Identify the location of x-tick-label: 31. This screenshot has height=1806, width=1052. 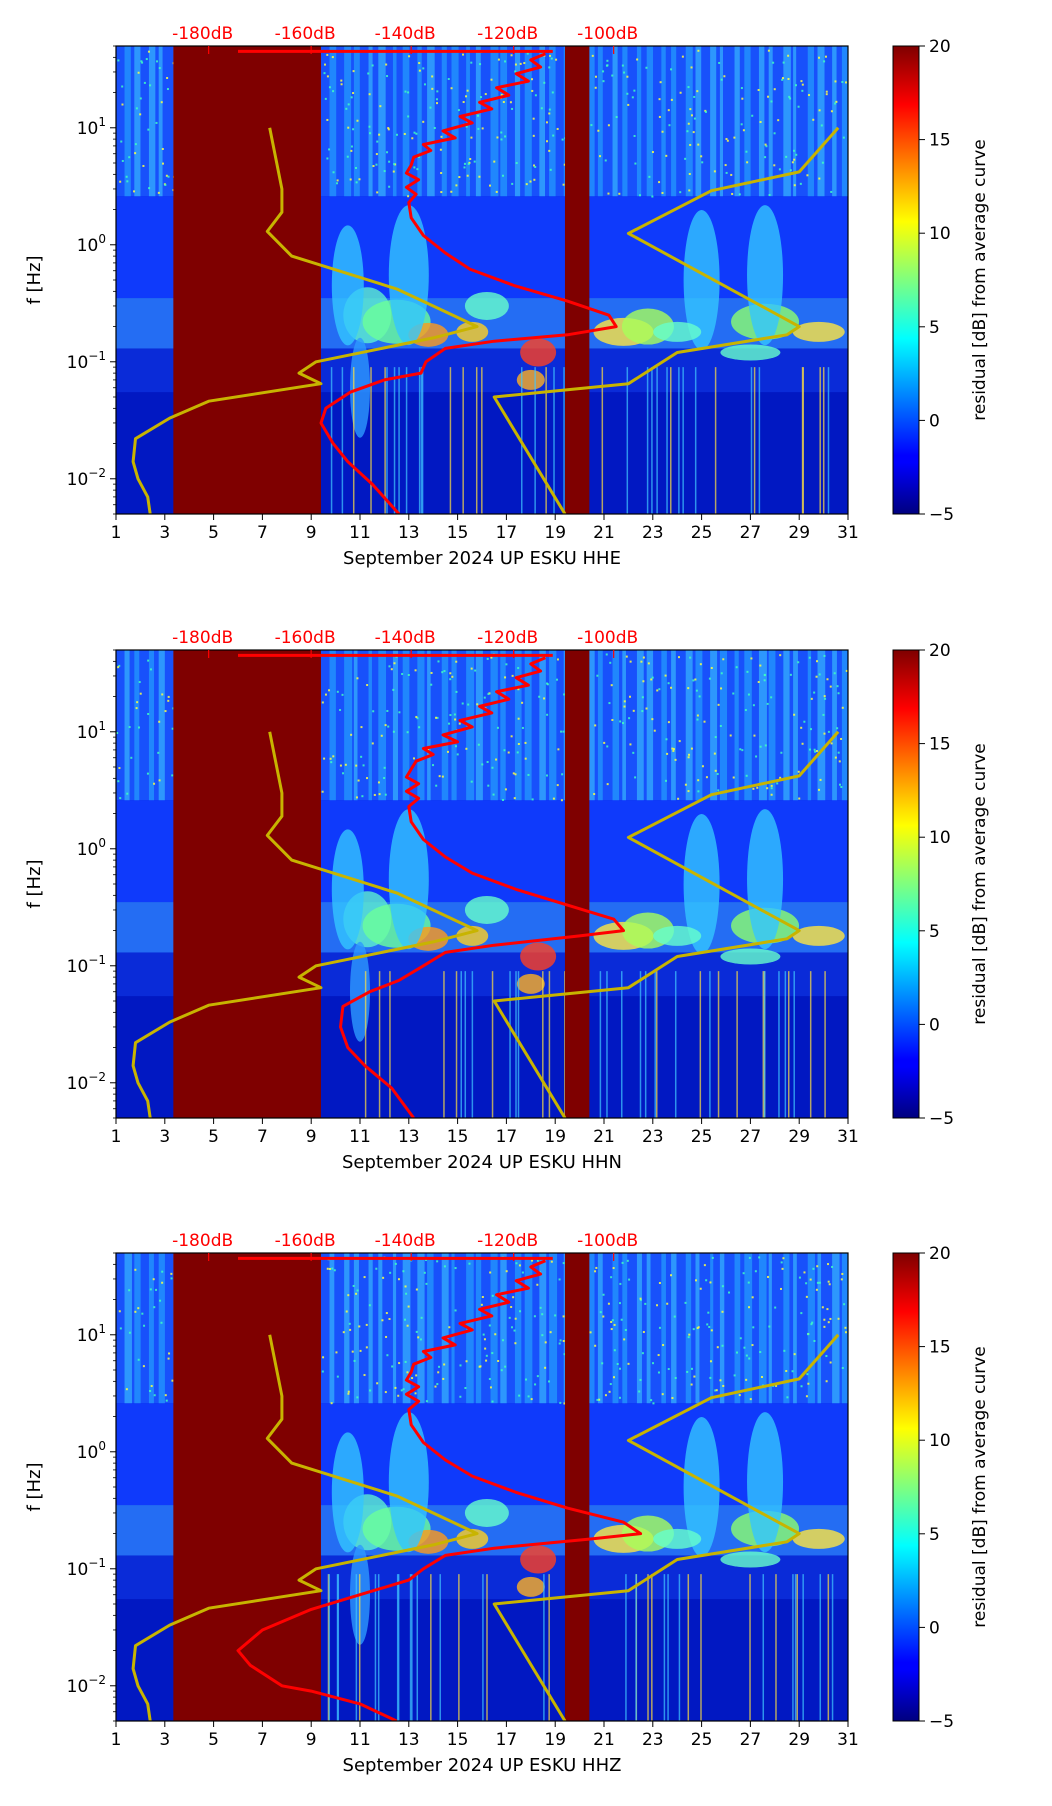
(848, 1137).